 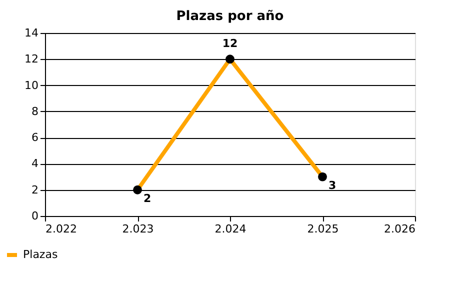 What do you see at coordinates (323, 229) in the screenshot?
I see `x-tick-label: 2.025` at bounding box center [323, 229].